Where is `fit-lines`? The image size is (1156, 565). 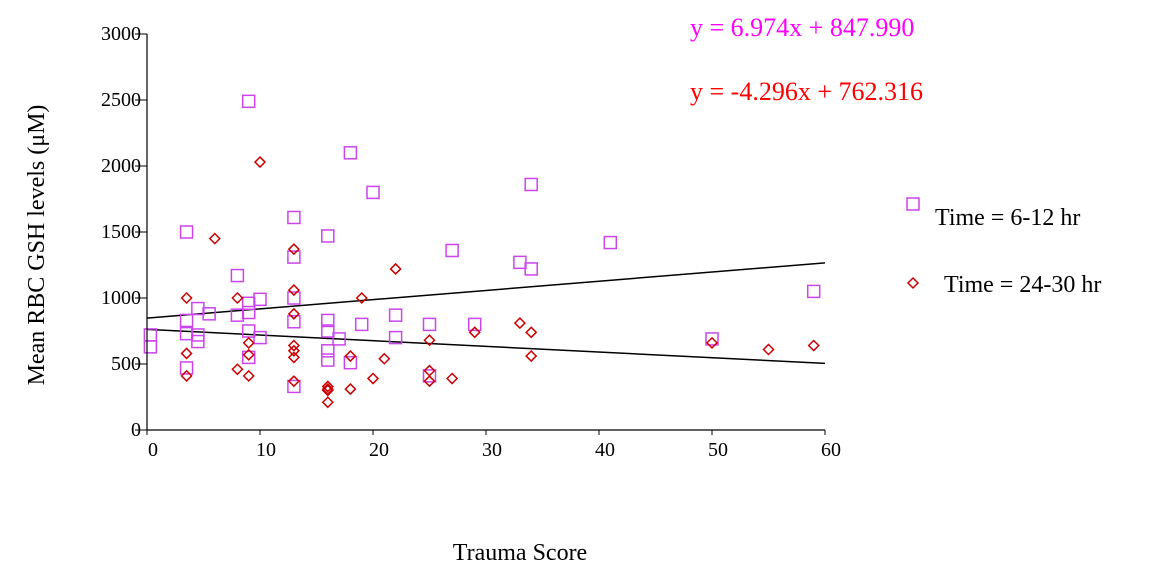 fit-lines is located at coordinates (486, 313).